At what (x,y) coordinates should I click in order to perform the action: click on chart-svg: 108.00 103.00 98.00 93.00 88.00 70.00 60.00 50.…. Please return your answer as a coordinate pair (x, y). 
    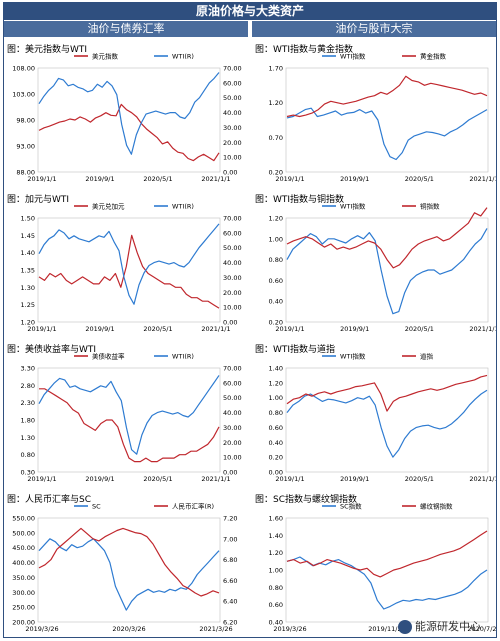
    Looking at the image, I should click on (127, 118).